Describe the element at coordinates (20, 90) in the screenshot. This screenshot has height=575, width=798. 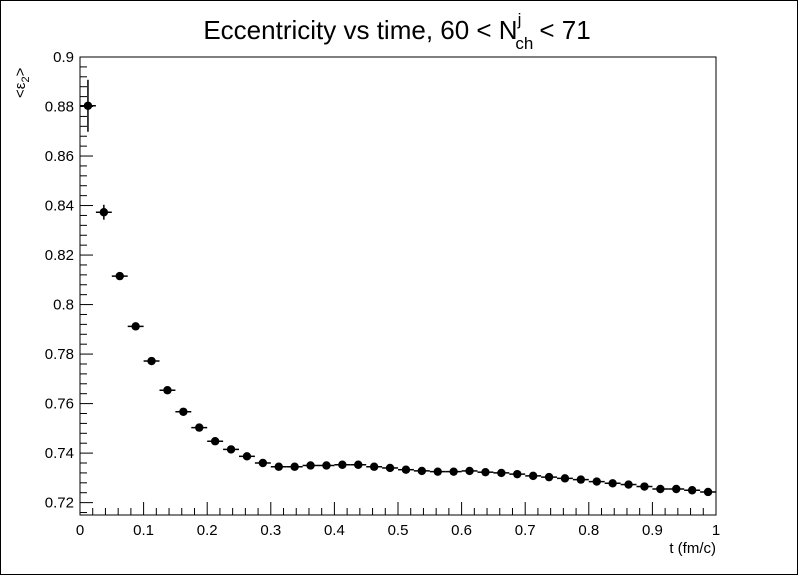
I see `y-axis-label-left: <ε` at that location.